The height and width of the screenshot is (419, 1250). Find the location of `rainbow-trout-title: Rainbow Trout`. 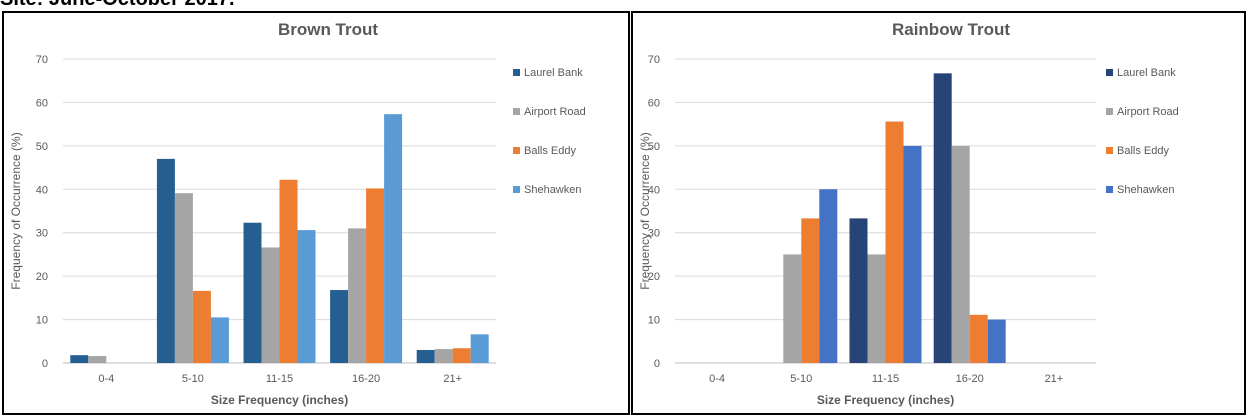

rainbow-trout-title: Rainbow Trout is located at coordinates (951, 29).